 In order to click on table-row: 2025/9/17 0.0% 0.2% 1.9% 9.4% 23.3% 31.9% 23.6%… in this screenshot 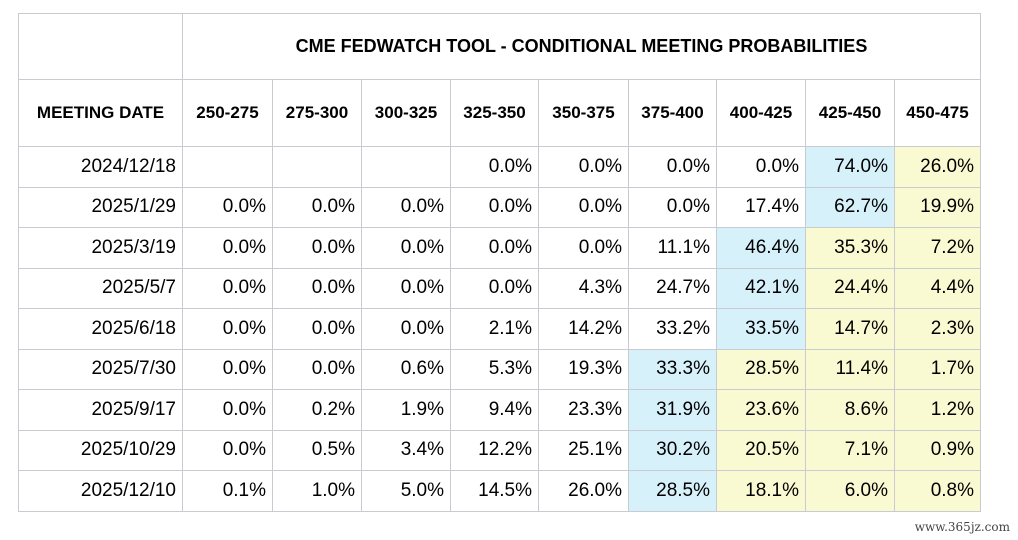, I will do `click(499, 410)`.